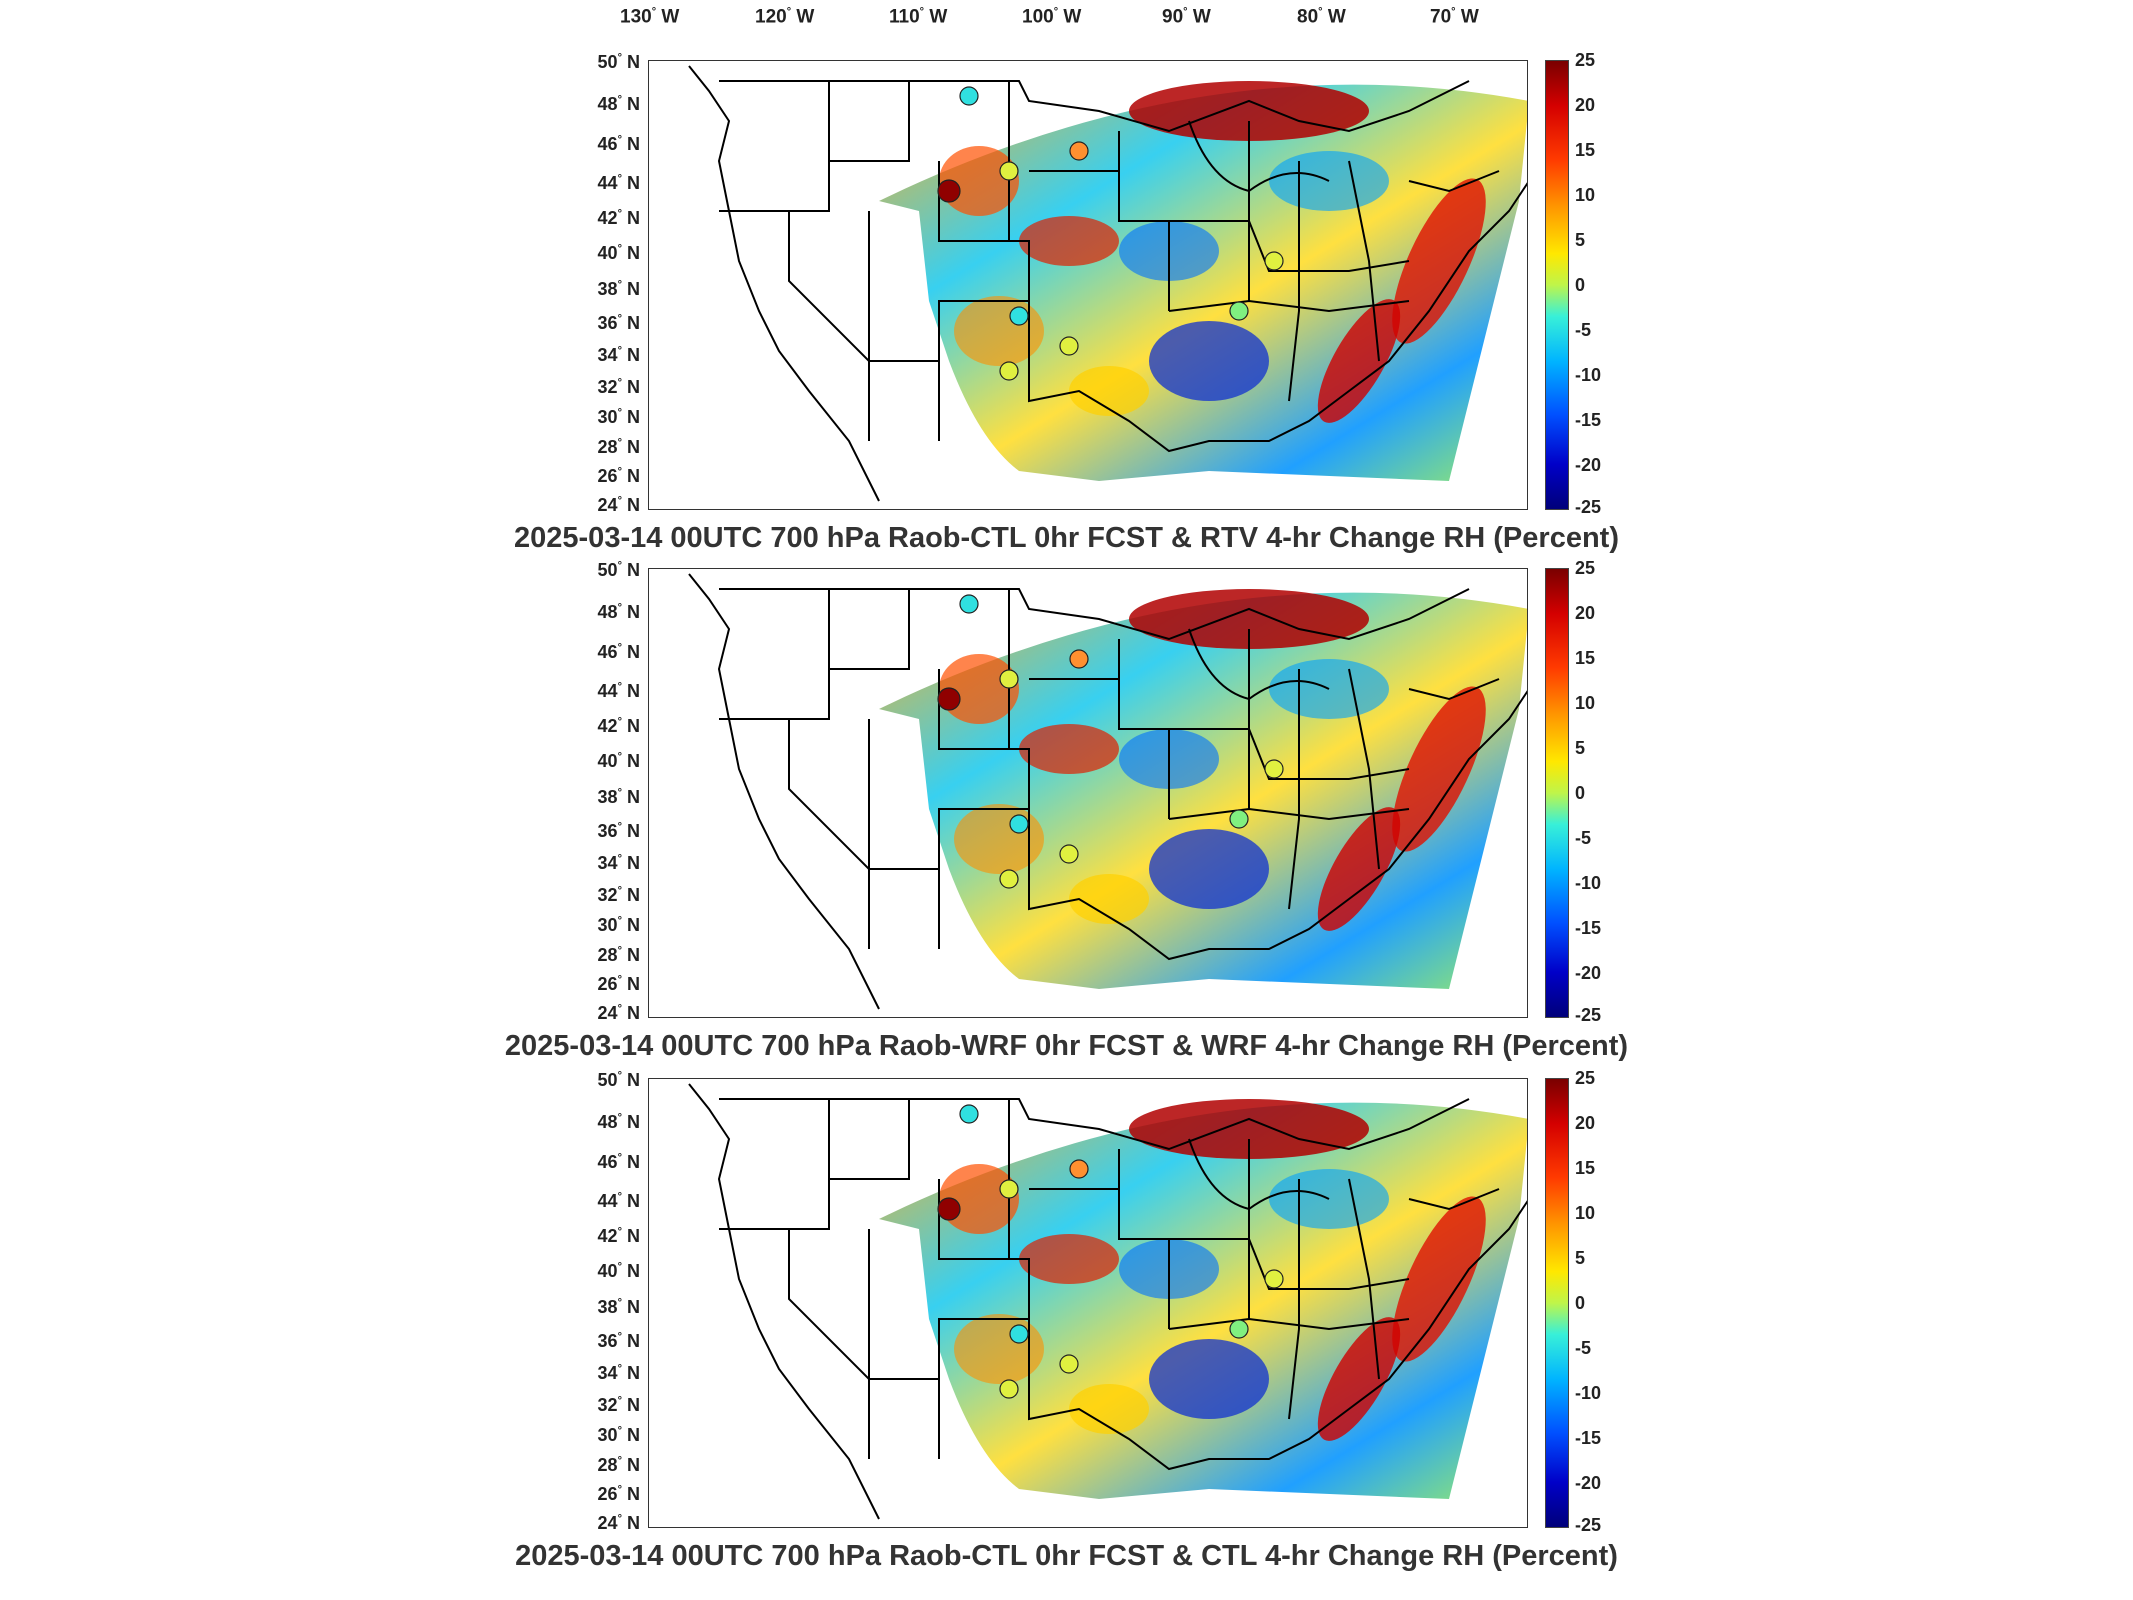 The width and height of the screenshot is (2133, 1600). Describe the element at coordinates (650, 17) in the screenshot. I see `lon-label: 130° W` at that location.